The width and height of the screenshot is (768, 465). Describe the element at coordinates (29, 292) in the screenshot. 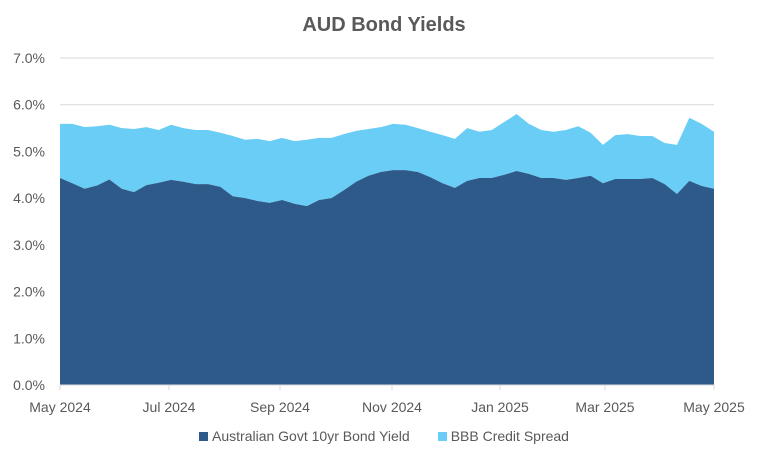

I see `y-tick-label: 2.0%` at that location.